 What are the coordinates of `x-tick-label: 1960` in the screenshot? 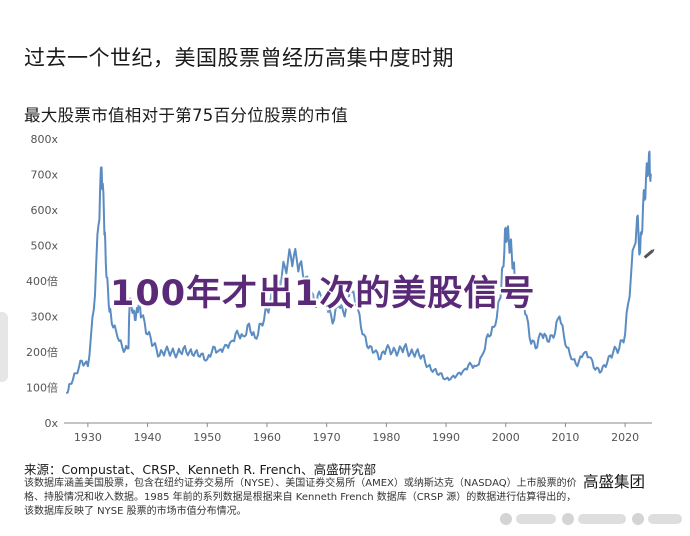 It's located at (267, 437).